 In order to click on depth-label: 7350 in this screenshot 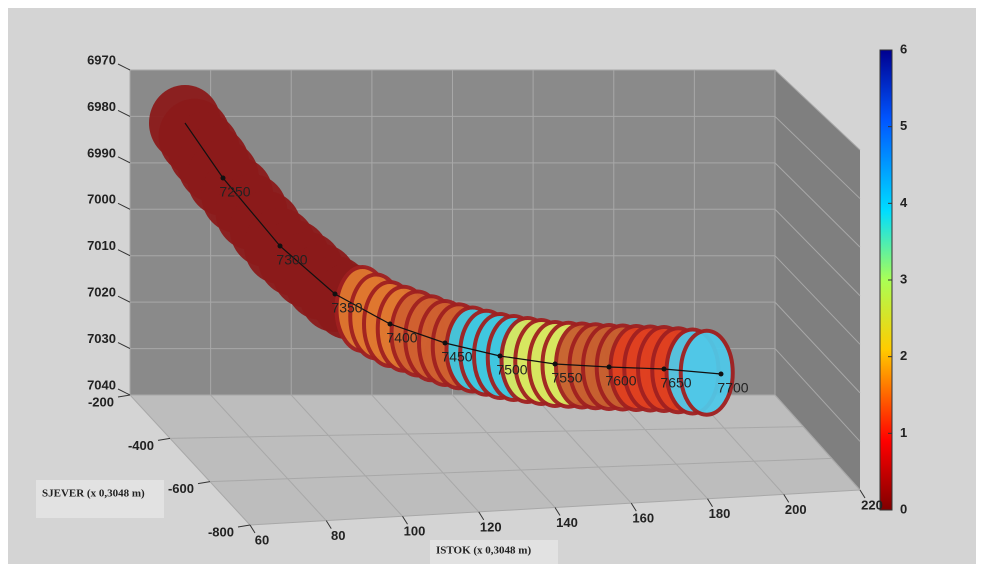, I will do `click(346, 308)`.